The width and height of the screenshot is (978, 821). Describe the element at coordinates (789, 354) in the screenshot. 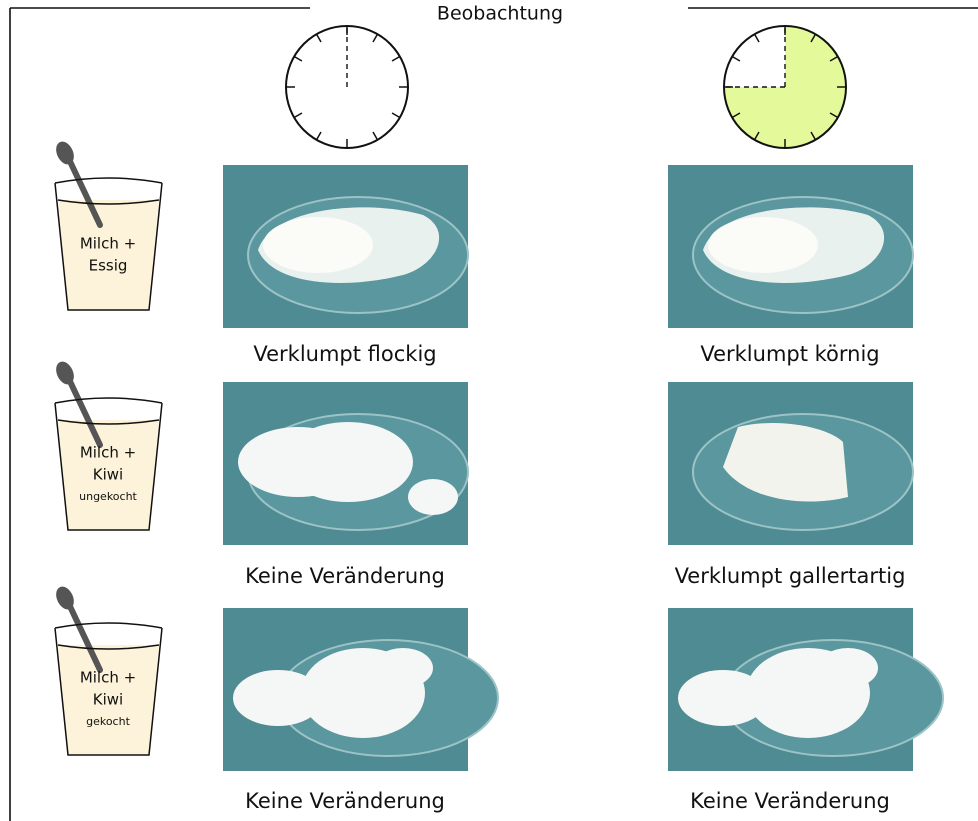

I see `observation: Verklumpt körnig` at that location.